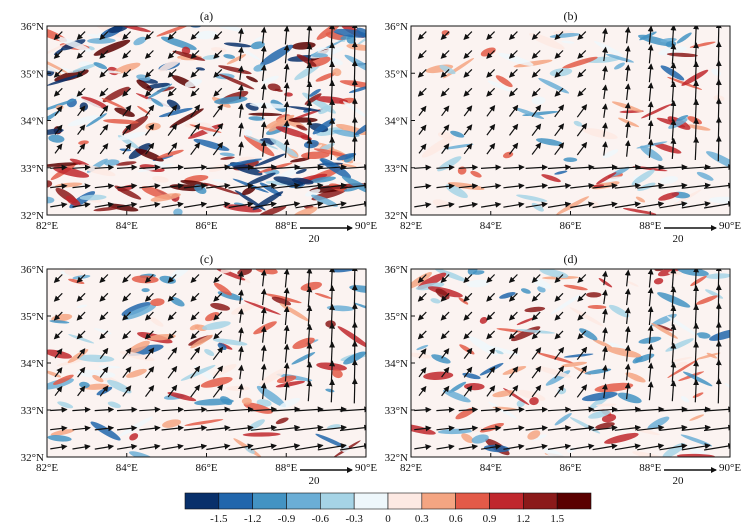 The width and height of the screenshot is (751, 527). Describe the element at coordinates (286, 468) in the screenshot. I see `x-tick-label: 88°E` at that location.